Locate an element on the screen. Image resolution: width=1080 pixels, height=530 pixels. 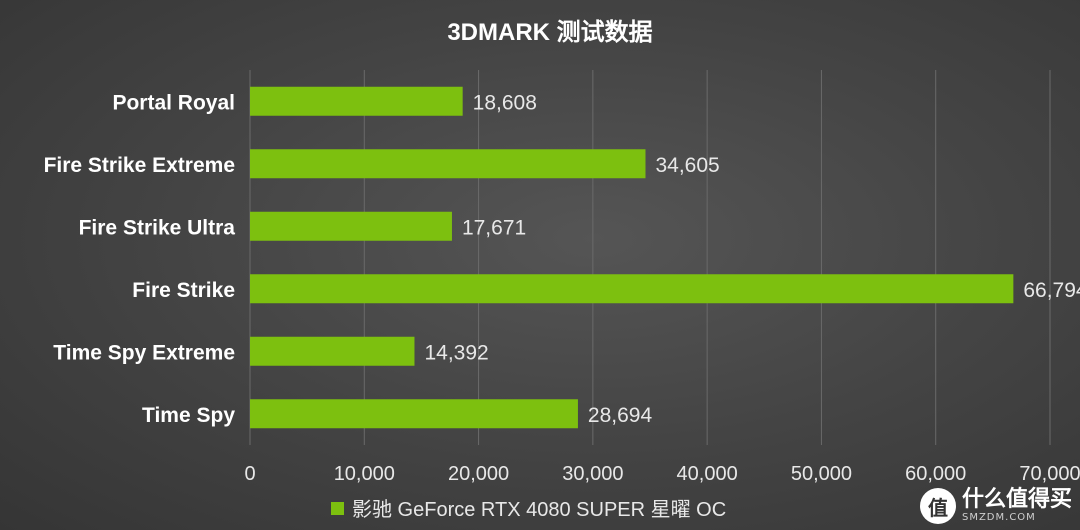
watermark: 值 什么值得买 SMZDM.COM is located at coordinates (995, 506).